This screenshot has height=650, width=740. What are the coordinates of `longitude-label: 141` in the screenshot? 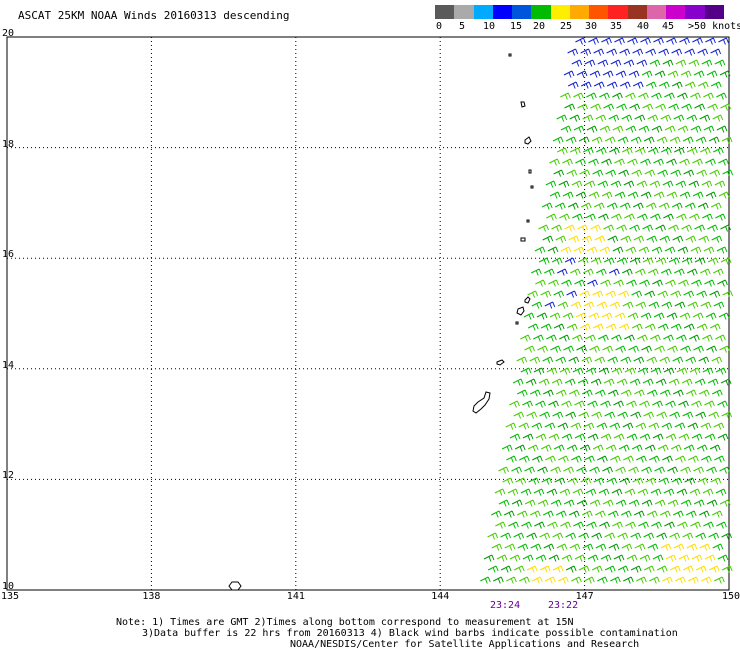 It's located at (295, 596).